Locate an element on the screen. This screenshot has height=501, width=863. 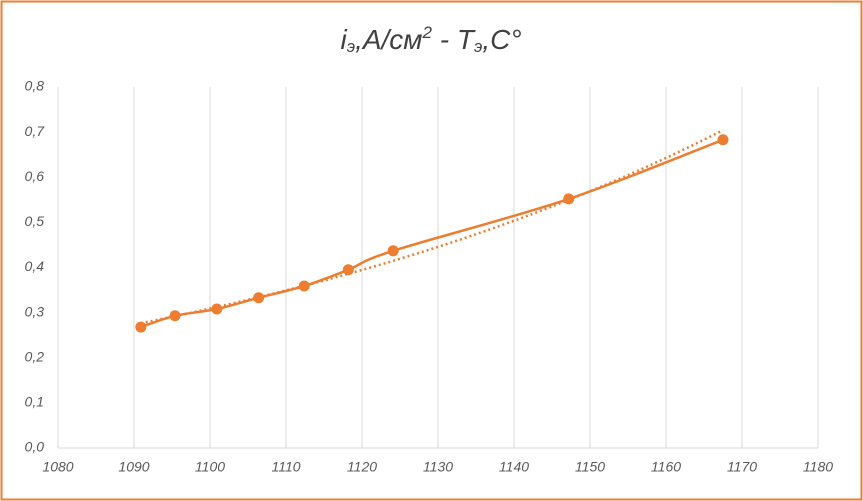
x-tick-label: 1120 is located at coordinates (362, 467).